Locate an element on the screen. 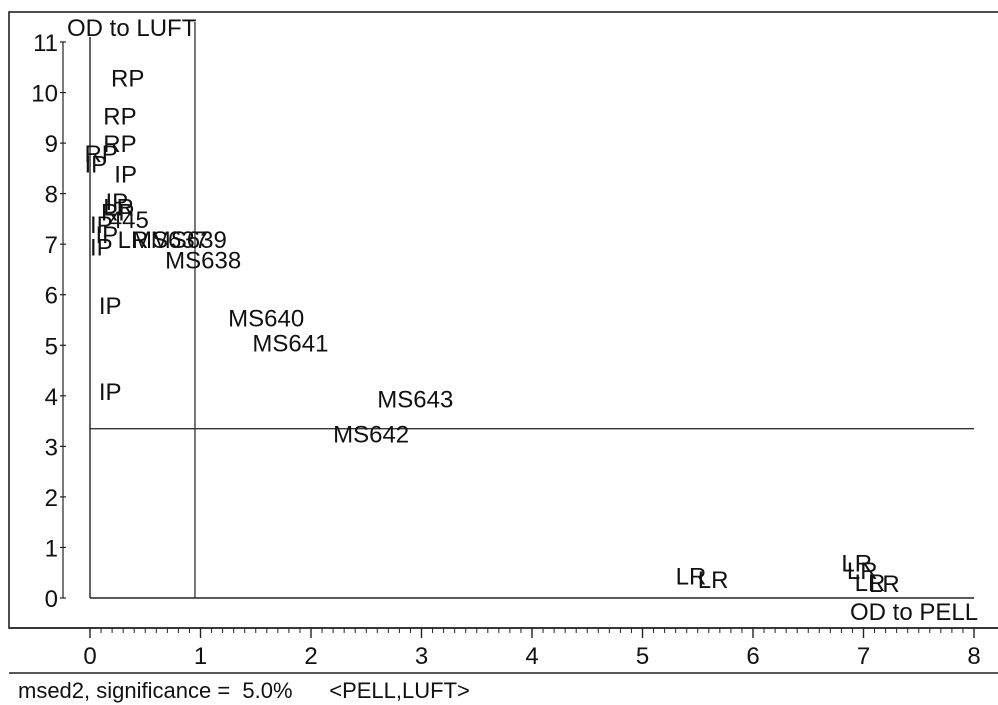 This screenshot has height=705, width=998. y-tick-label: 4 is located at coordinates (51, 397).